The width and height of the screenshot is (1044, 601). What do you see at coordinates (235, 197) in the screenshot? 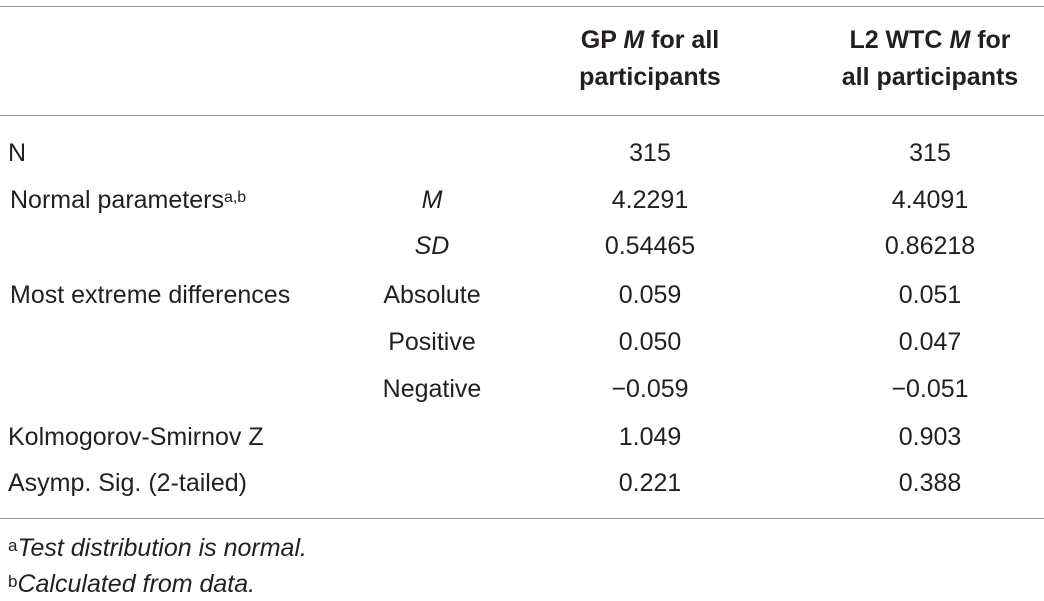
I see `footnote-ref-ab: a,b` at bounding box center [235, 197].